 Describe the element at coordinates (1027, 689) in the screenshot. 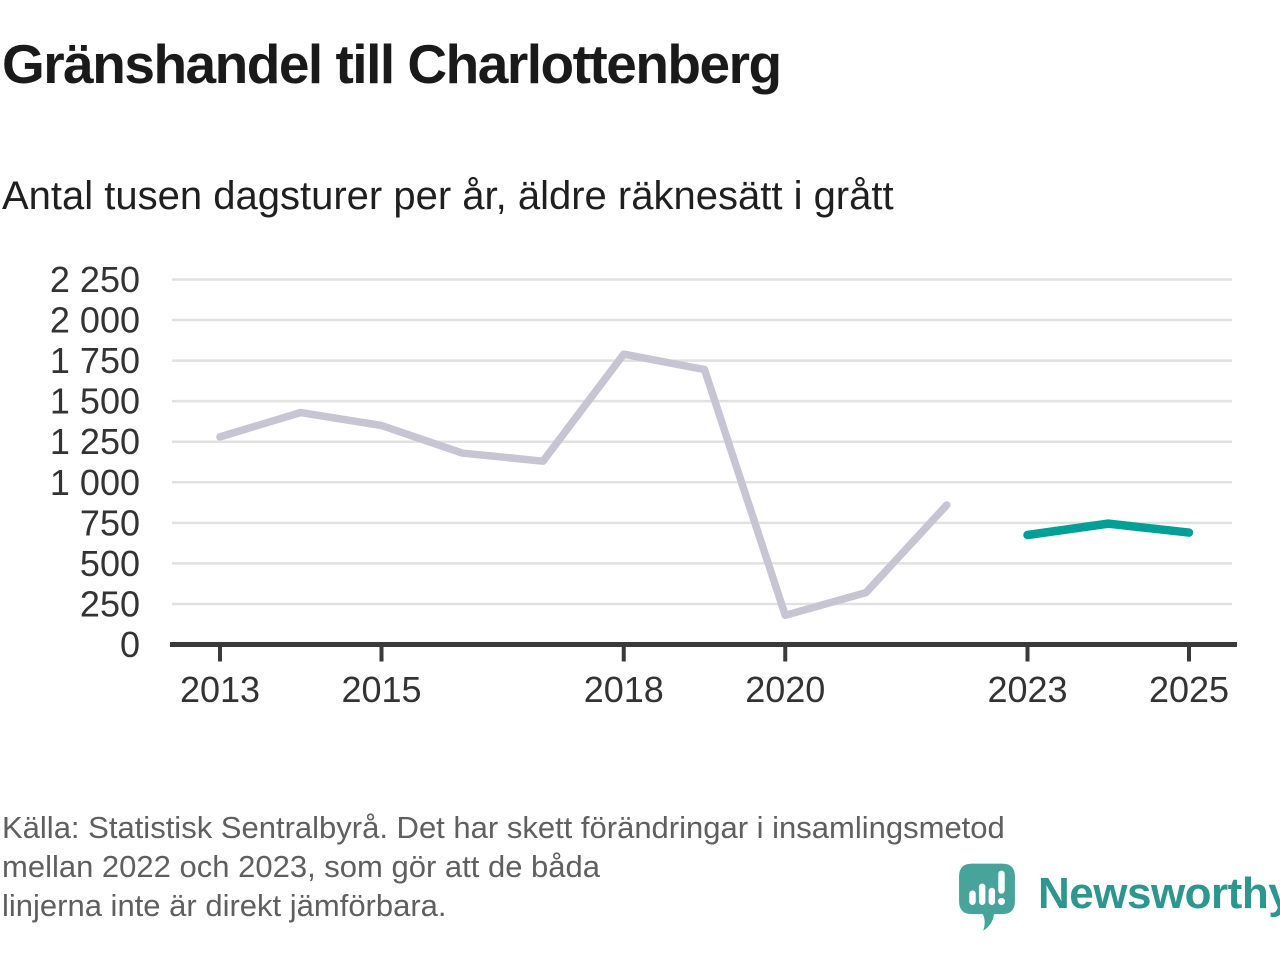

I see `x-tick-label: 2023` at that location.